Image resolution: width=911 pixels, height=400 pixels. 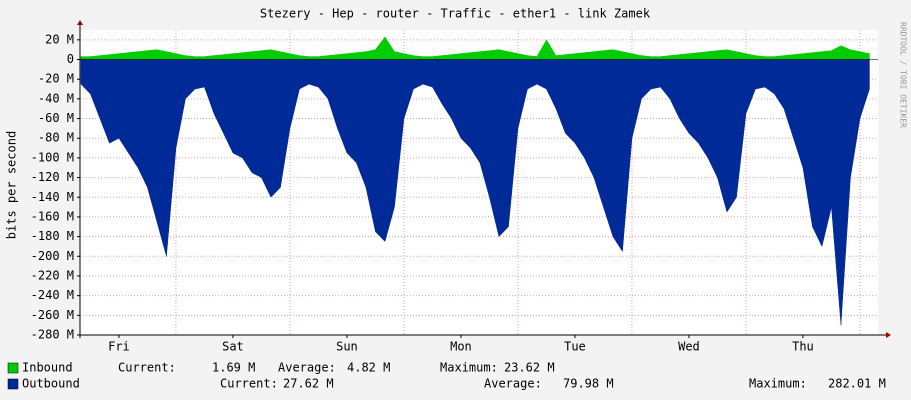 I want to click on y-tick-label: -140 M, so click(x=52, y=197).